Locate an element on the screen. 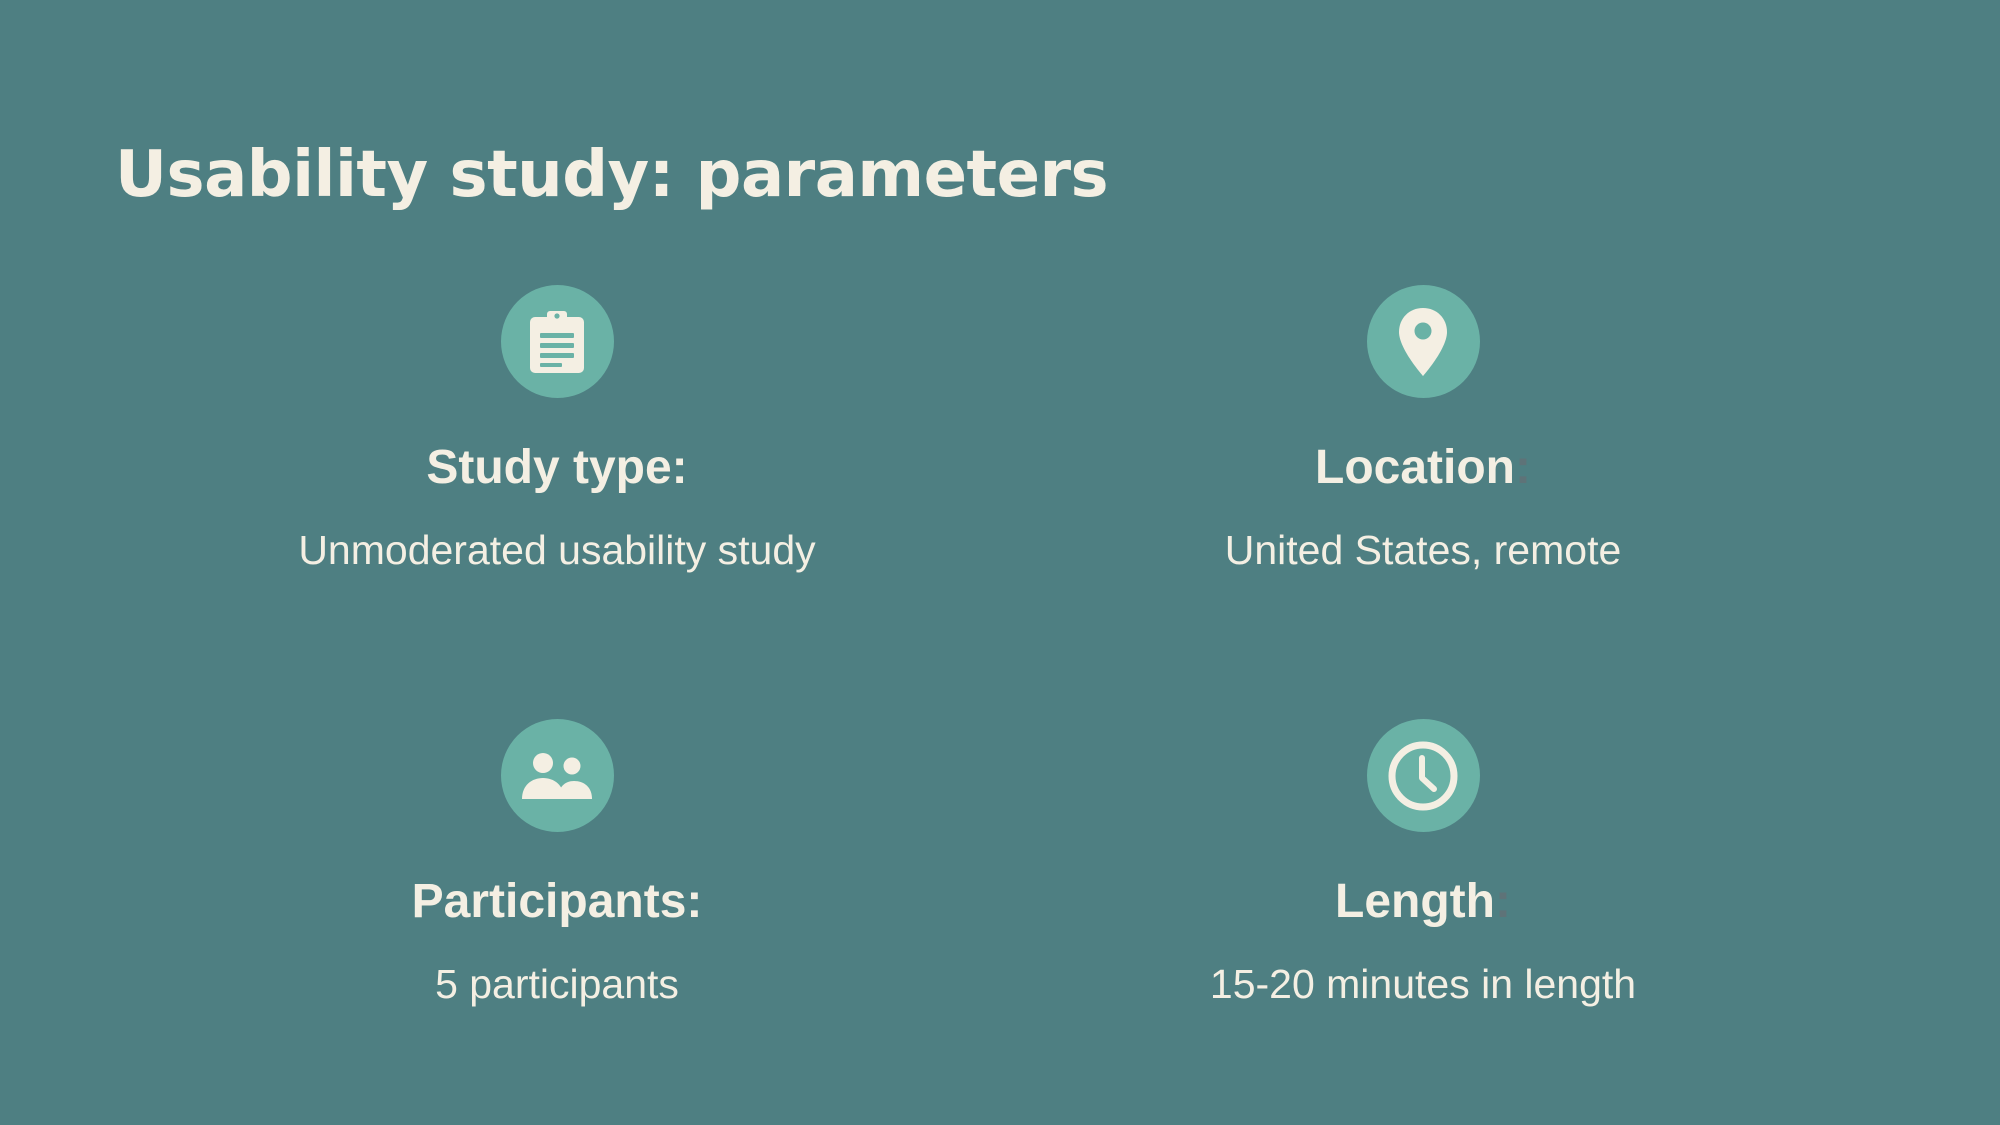 This screenshot has height=1125, width=2000. param-value: Unmoderated usability study is located at coordinates (557, 550).